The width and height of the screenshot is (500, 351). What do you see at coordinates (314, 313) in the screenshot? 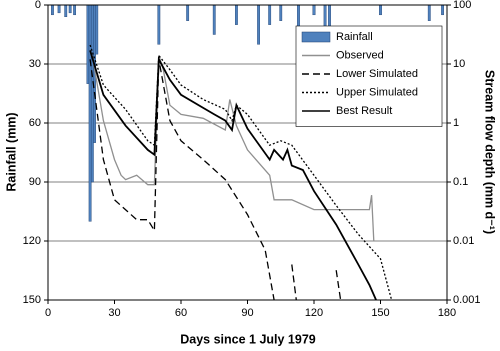
I see `x-tick-label: 120` at bounding box center [314, 313].